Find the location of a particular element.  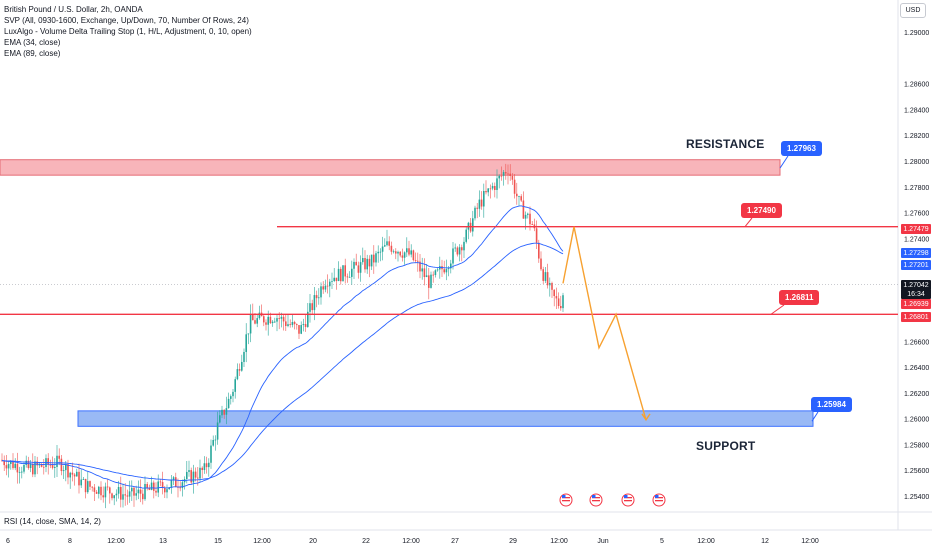

x-tick-label: 5 is located at coordinates (662, 541).